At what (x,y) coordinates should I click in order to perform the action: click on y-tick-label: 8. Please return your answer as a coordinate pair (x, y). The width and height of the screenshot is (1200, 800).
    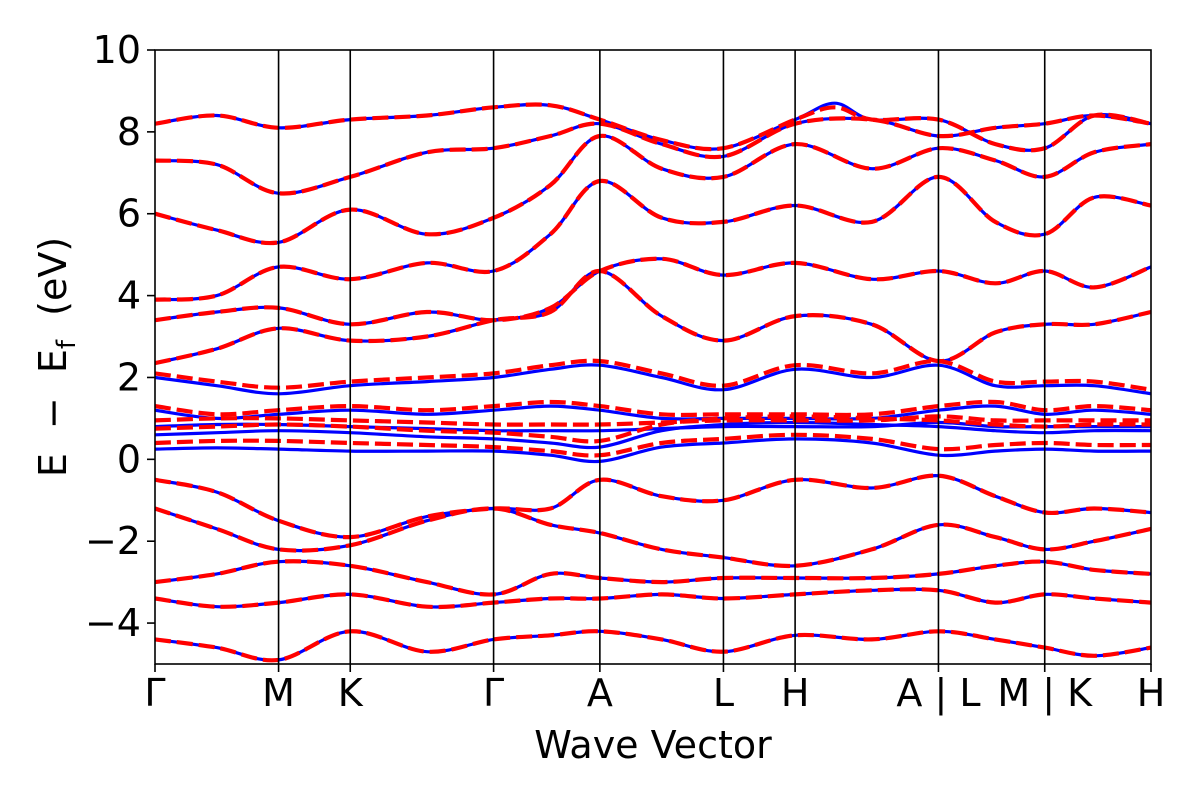
    Looking at the image, I should click on (129, 132).